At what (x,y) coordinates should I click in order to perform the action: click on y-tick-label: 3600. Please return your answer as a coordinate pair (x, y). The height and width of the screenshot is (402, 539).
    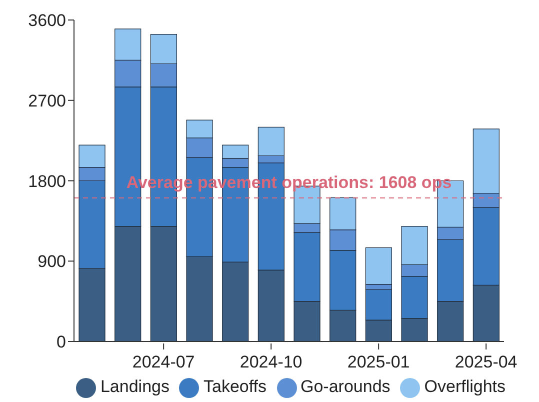
    Looking at the image, I should click on (47, 20).